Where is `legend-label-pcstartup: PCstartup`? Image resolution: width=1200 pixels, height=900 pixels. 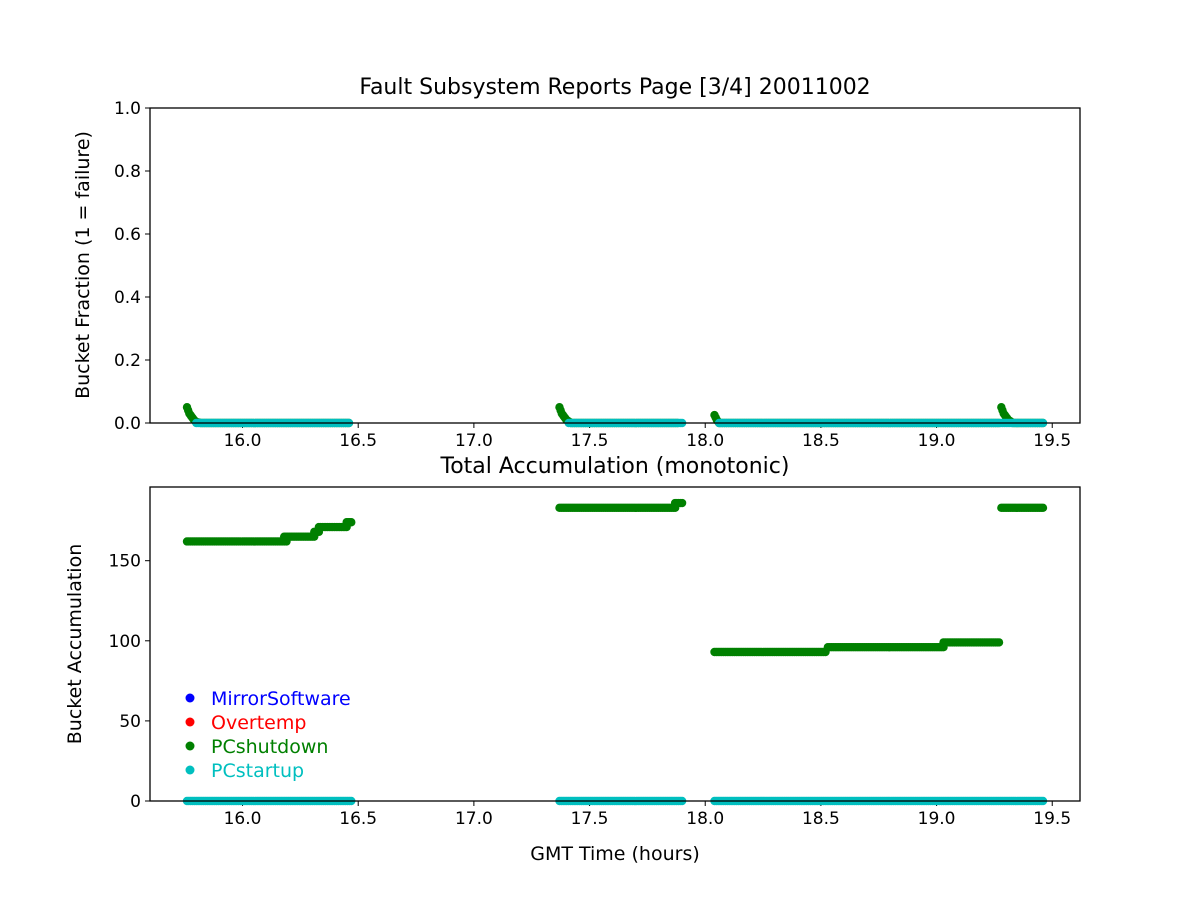
legend-label-pcstartup: PCstartup is located at coordinates (257, 771).